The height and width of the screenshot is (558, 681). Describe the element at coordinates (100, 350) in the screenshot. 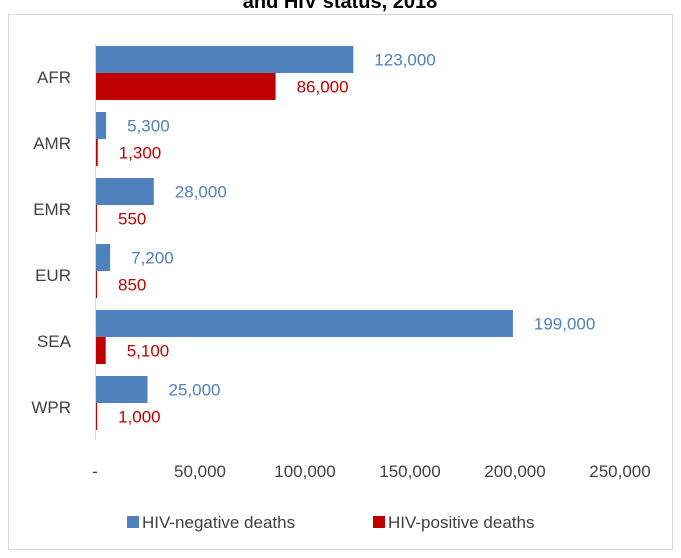

I see `bar-sea-hiv-positive` at that location.